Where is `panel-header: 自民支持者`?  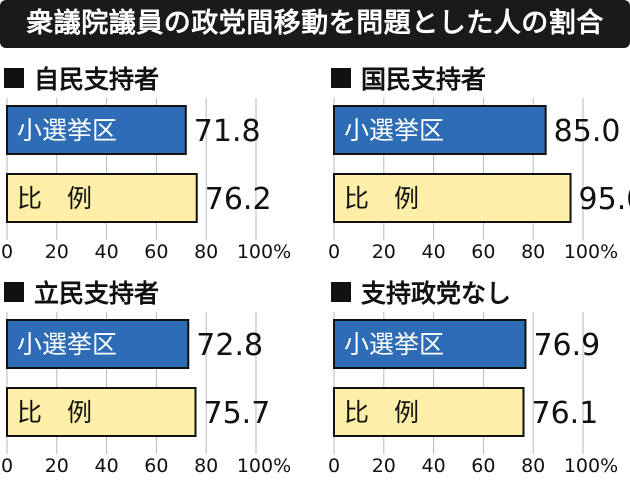
panel-header: 自民支持者 is located at coordinates (81, 78).